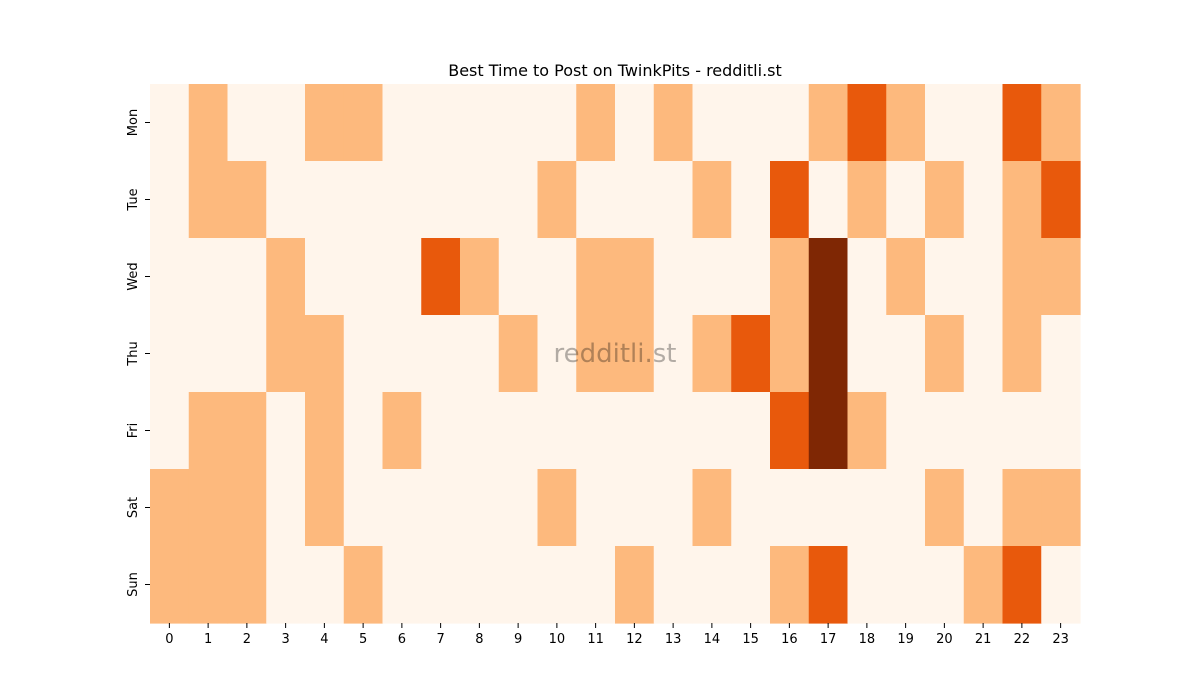 This screenshot has height=700, width=1200. Describe the element at coordinates (285, 639) in the screenshot. I see `x-tick-label: 3` at that location.